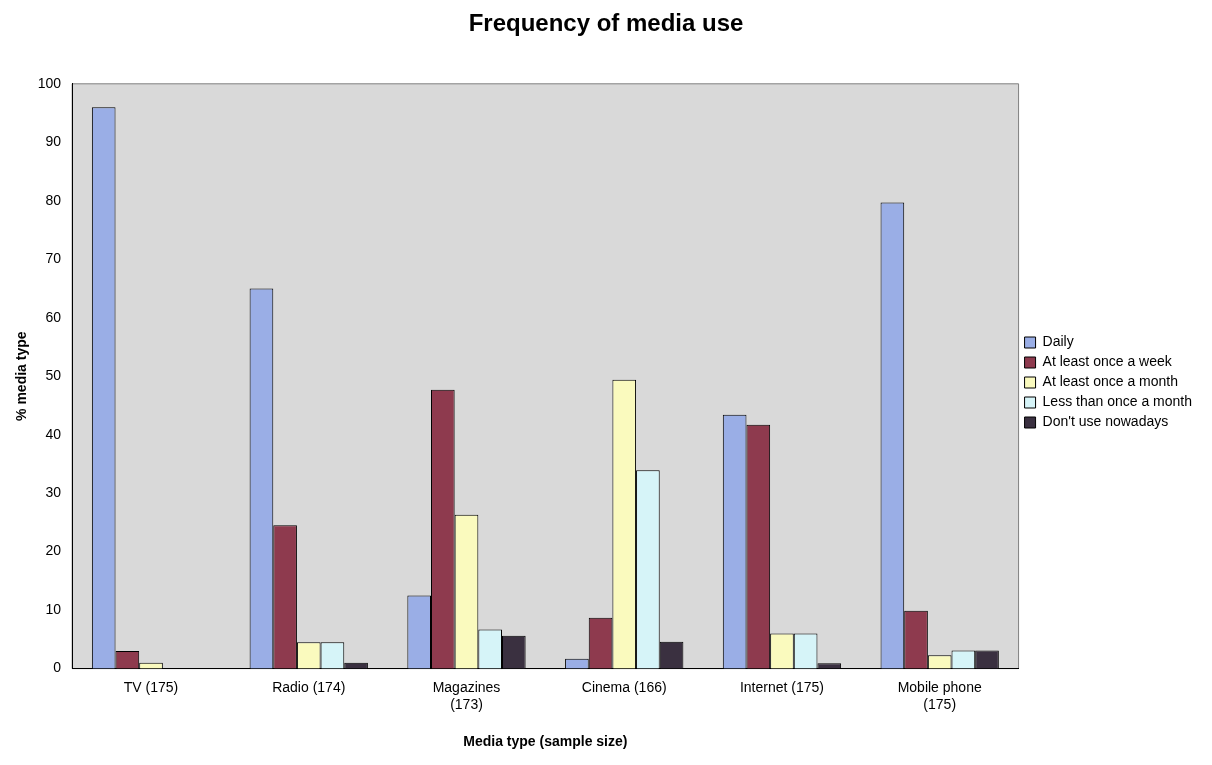 The width and height of the screenshot is (1212, 765). What do you see at coordinates (545, 741) in the screenshot?
I see `x-axis-title: Media type (sample size)` at bounding box center [545, 741].